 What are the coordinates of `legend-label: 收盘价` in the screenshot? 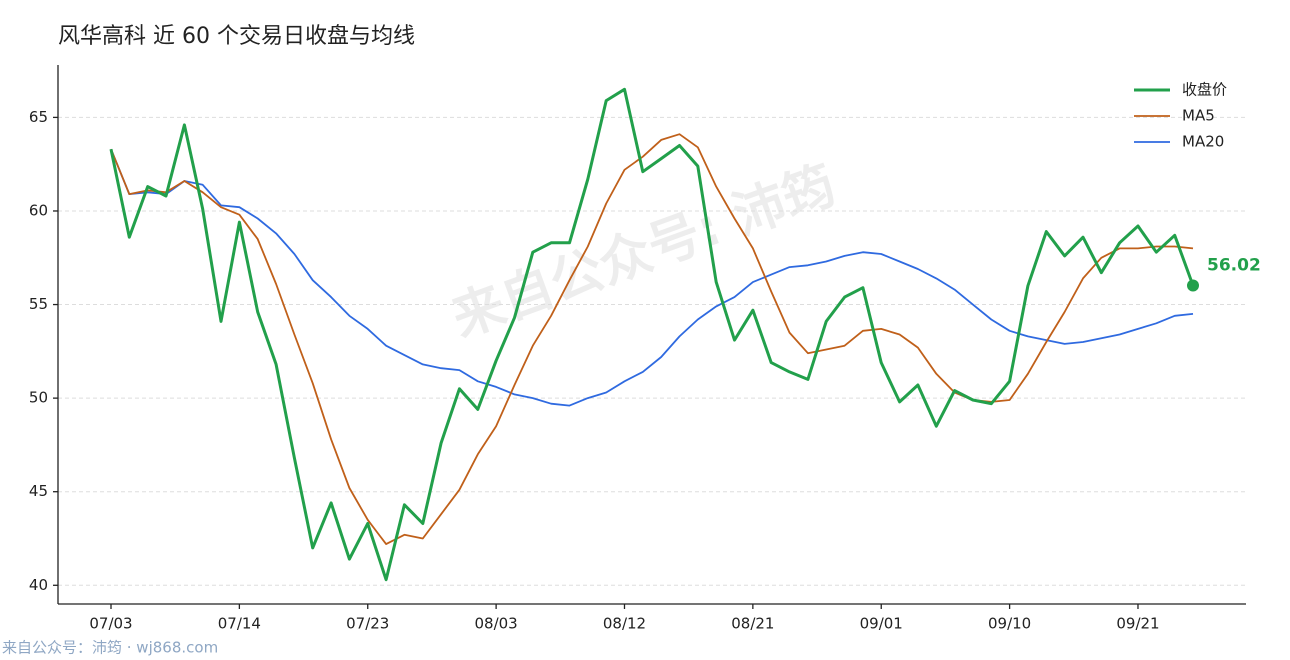 It's located at (1204, 90).